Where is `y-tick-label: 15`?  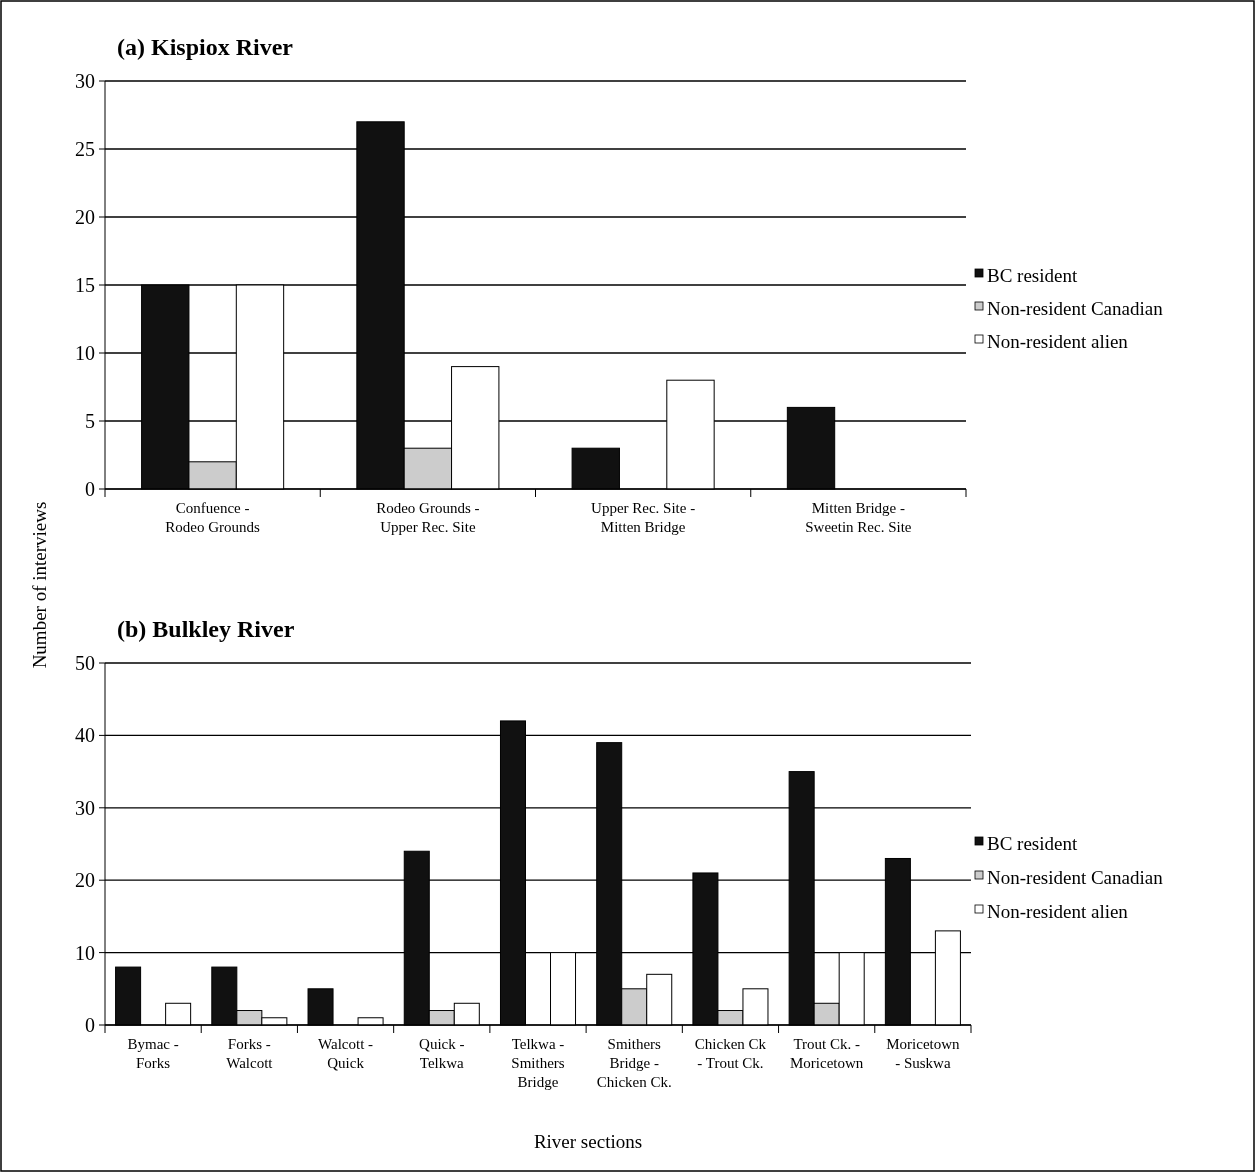
y-tick-label: 15 is located at coordinates (85, 285).